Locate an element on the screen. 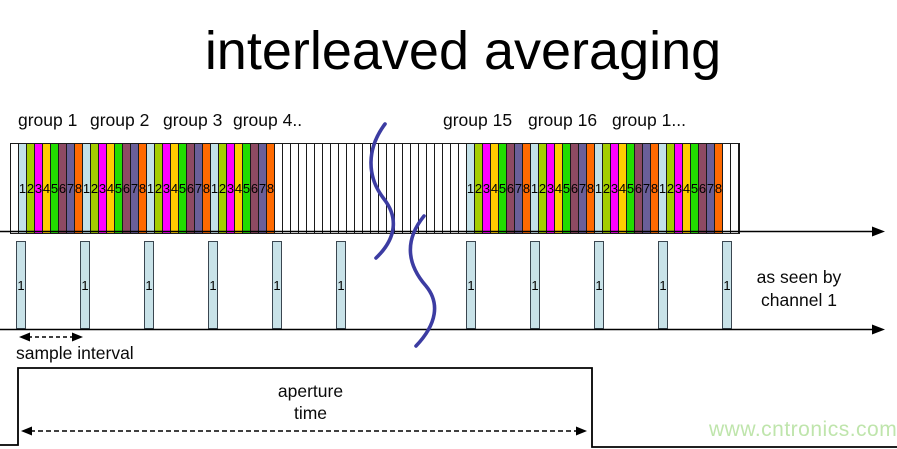 The image size is (897, 449). sample-interval-right-arrowhead-icon is located at coordinates (77, 337).